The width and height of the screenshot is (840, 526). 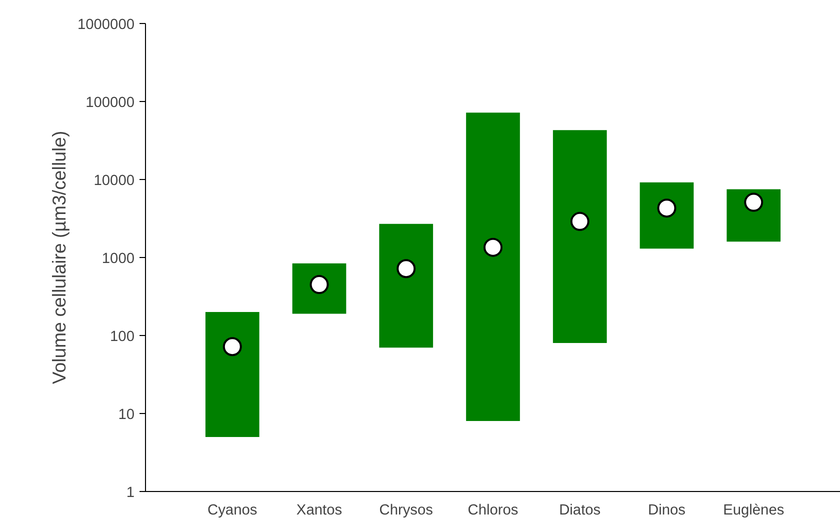 I want to click on y-tick-label: 1, so click(x=130, y=493).